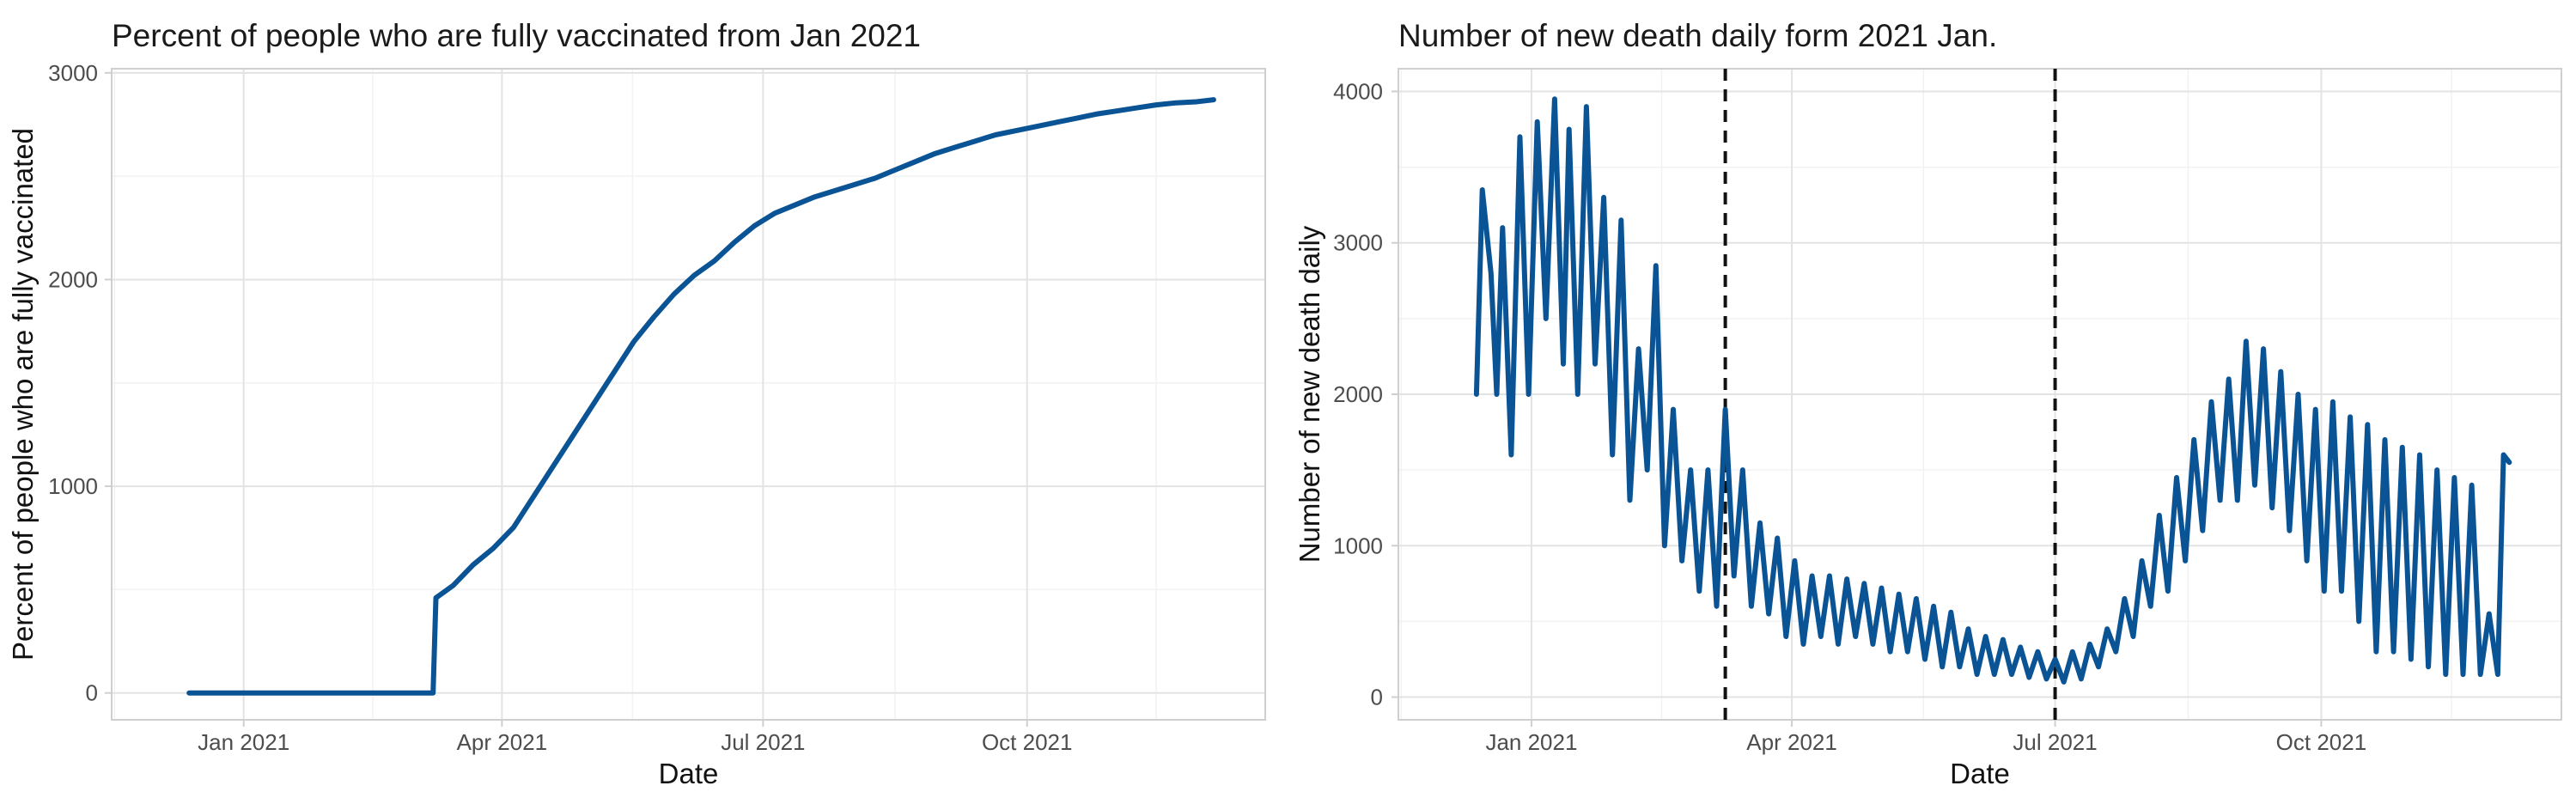 This screenshot has height=804, width=2576. I want to click on y-tick-label: 4000, so click(1358, 91).